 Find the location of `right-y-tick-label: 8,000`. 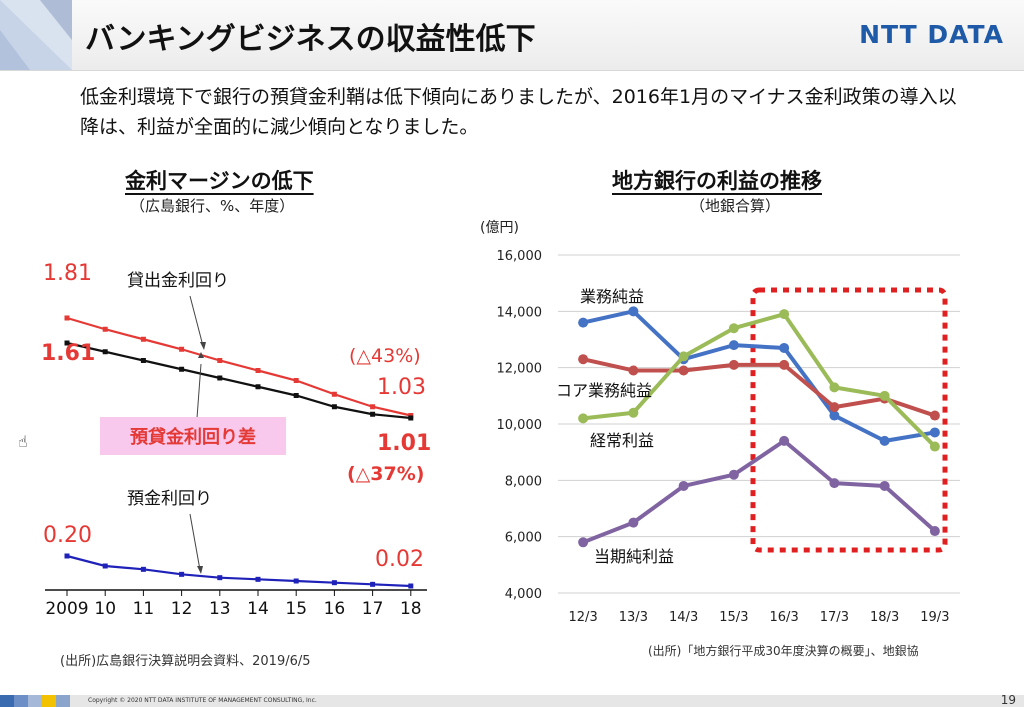

right-y-tick-label: 8,000 is located at coordinates (523, 481).